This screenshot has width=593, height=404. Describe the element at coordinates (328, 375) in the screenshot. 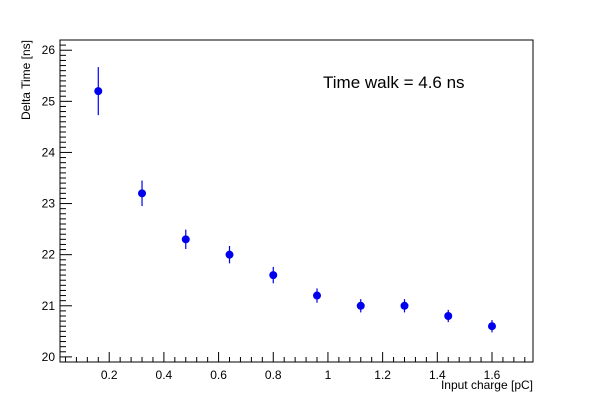

I see `x-tick-label: 1` at that location.